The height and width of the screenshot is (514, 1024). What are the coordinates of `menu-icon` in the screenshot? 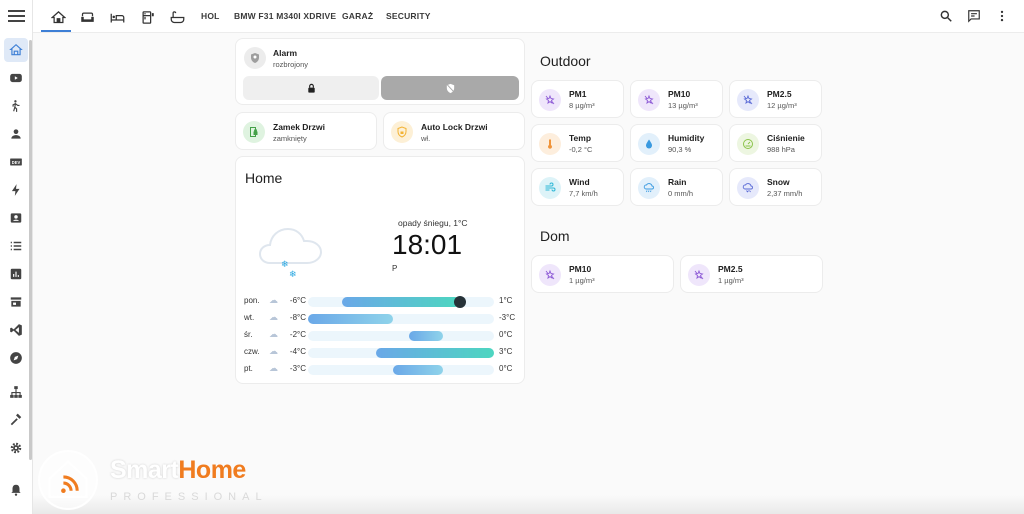 It's located at (16, 16).